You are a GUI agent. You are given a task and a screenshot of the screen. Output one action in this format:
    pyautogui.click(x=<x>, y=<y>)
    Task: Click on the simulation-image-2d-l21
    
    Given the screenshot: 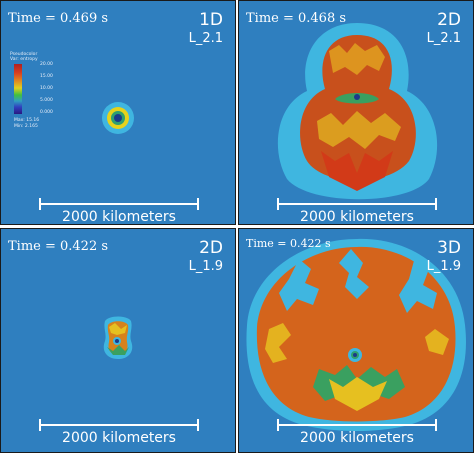 What is the action you would take?
    pyautogui.click(x=357, y=111)
    